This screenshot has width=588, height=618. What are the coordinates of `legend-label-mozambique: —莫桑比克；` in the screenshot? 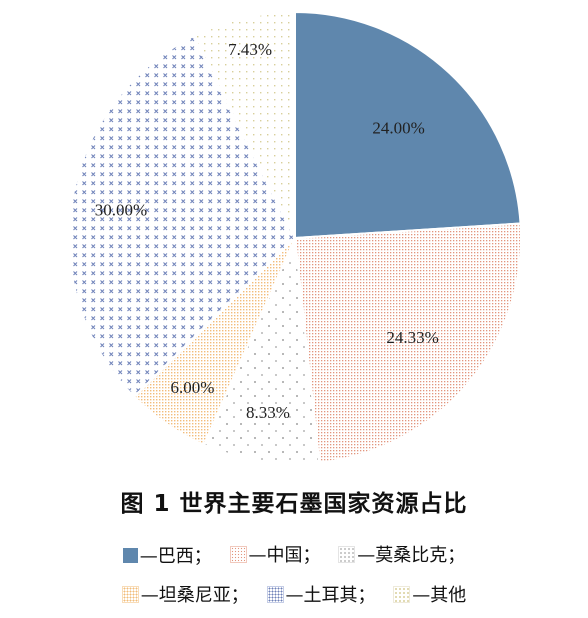 It's located at (411, 555).